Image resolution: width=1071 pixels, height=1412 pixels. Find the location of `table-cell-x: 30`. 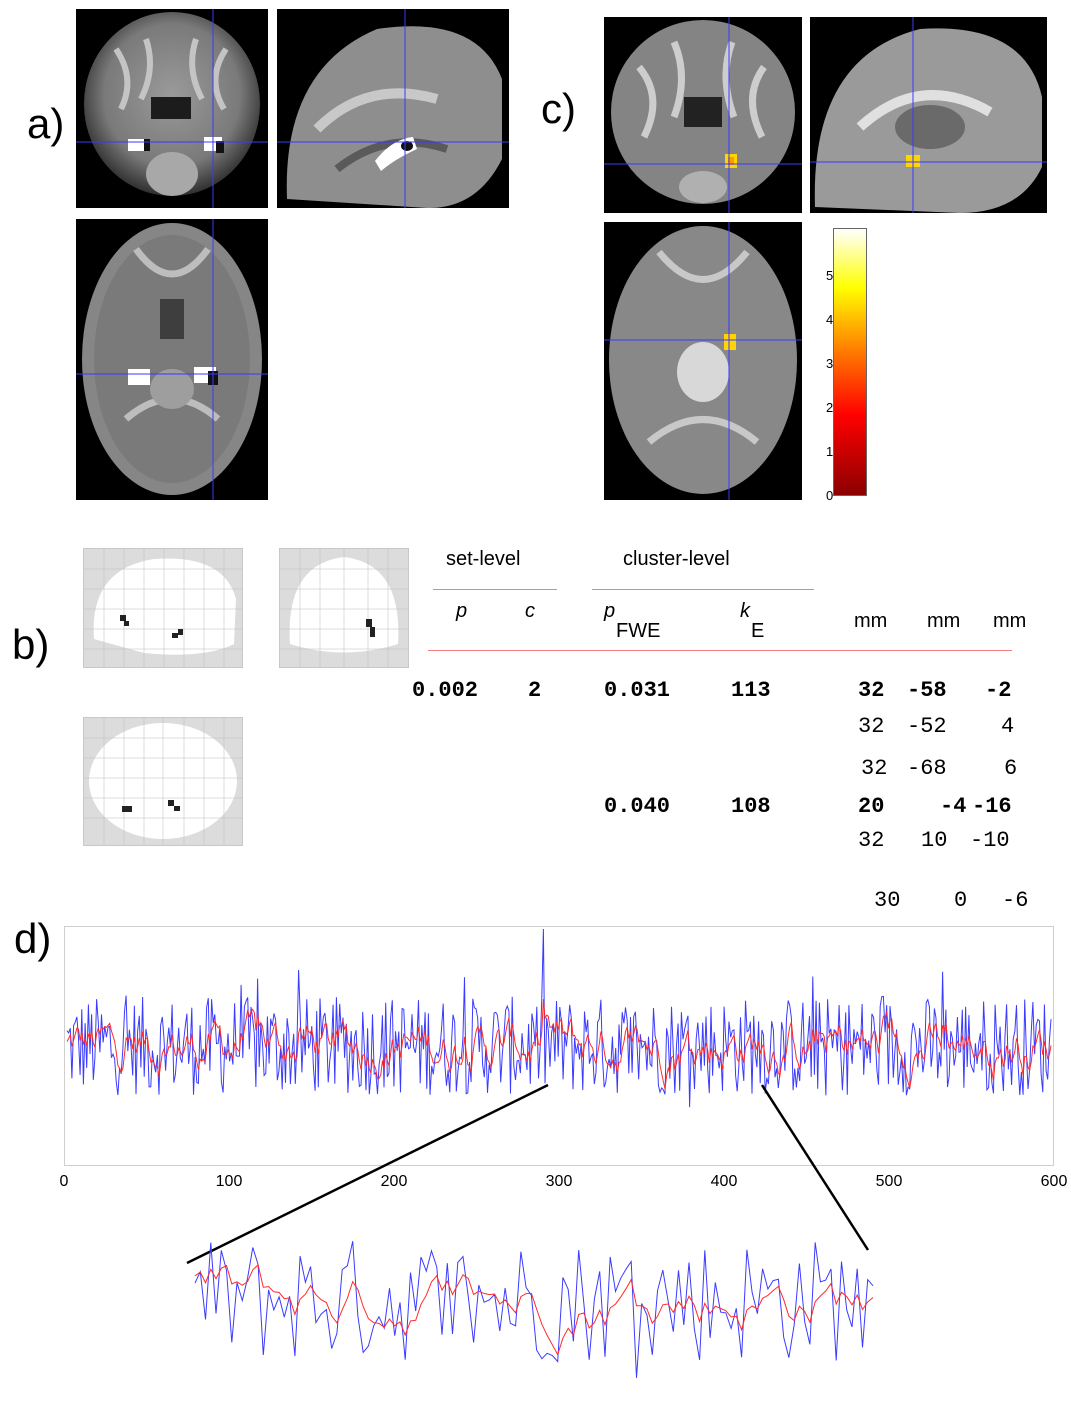

table-cell-x: 30 is located at coordinates (887, 900).